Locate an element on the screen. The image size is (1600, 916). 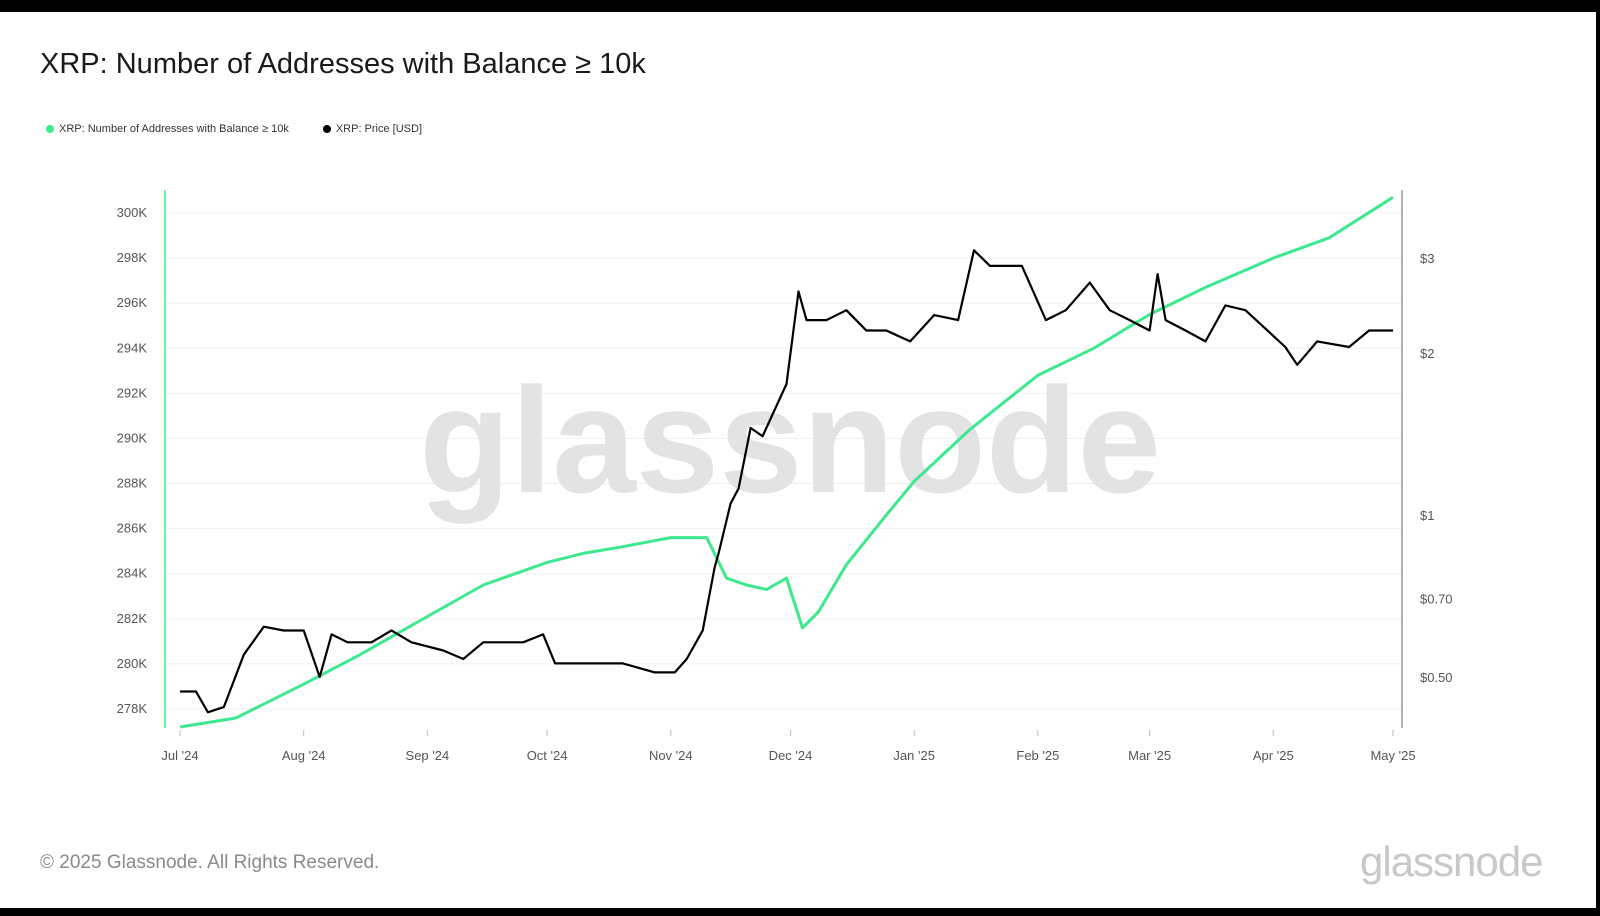
x-tick-label: May '25 is located at coordinates (1392, 755).